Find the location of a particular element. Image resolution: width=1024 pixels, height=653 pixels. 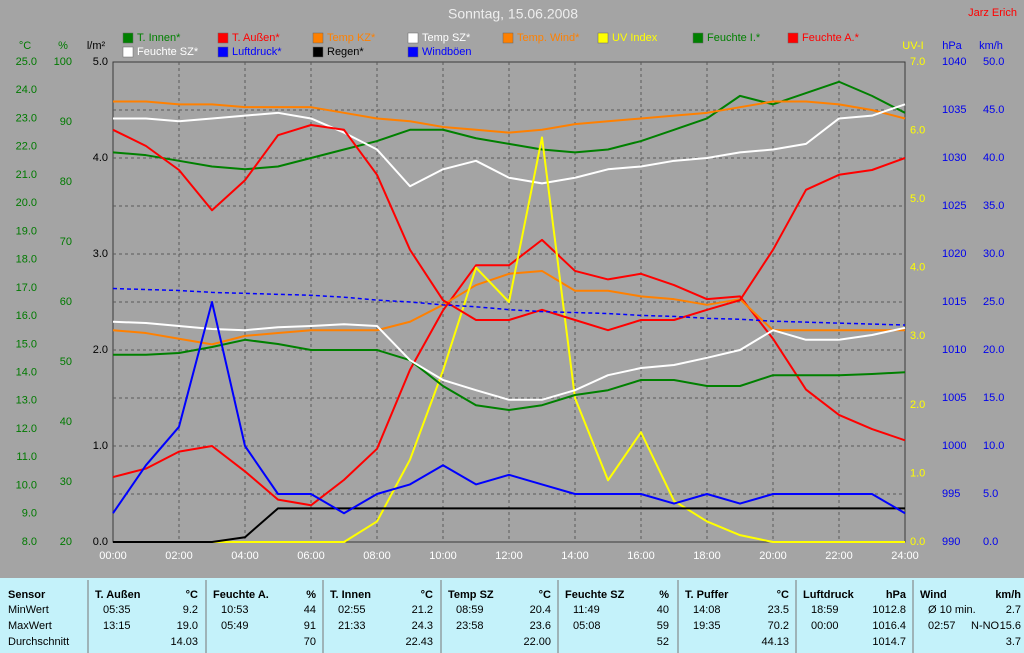

cell-direction: N-NO is located at coordinates (985, 626).